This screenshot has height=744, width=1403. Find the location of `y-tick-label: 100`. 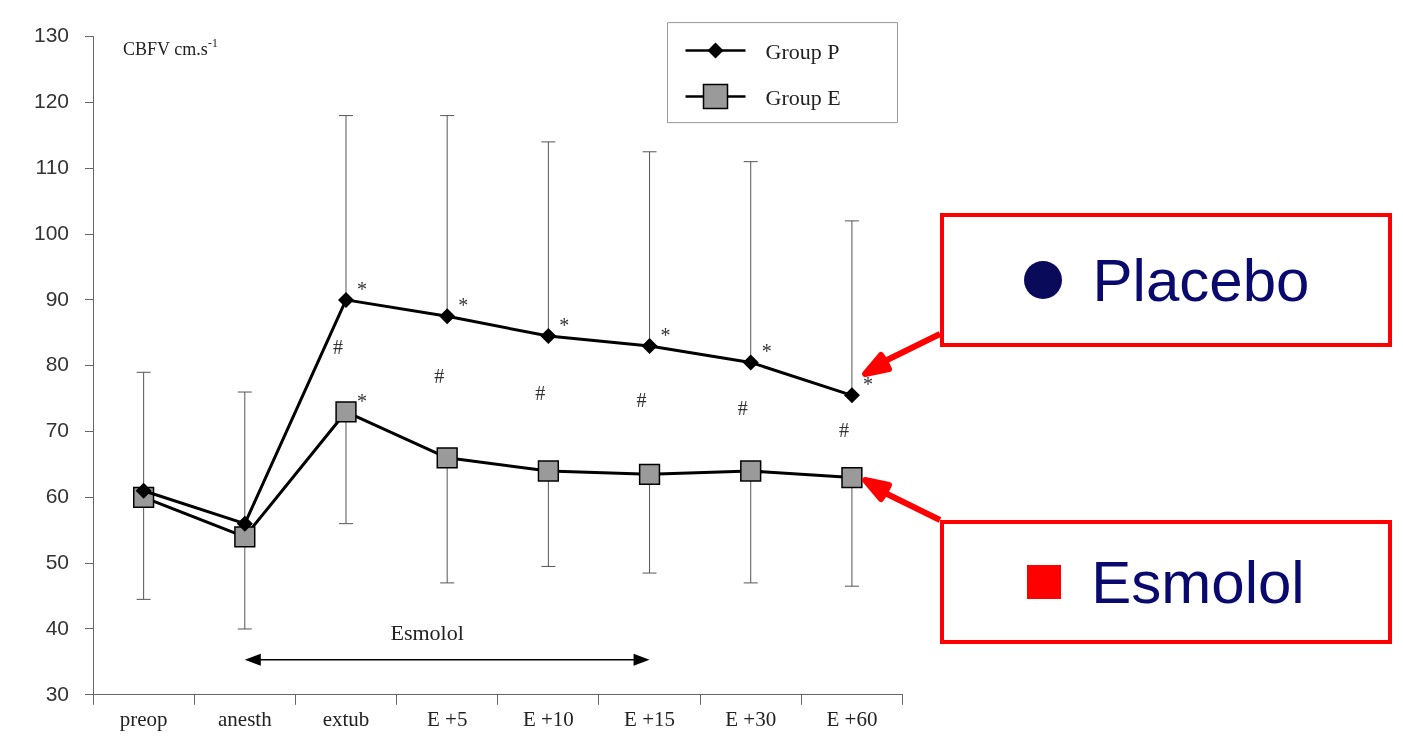

y-tick-label: 100 is located at coordinates (51, 232).